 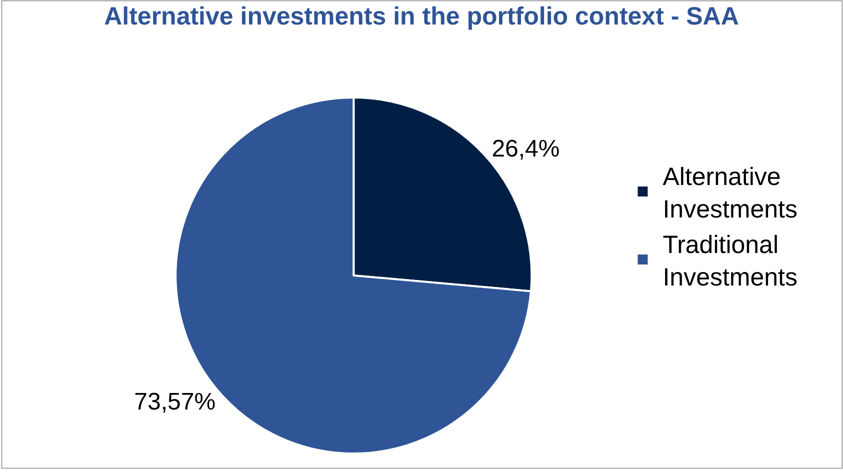 What do you see at coordinates (421, 16) in the screenshot?
I see `chart-title: Alternative investments in the portfolio context - SAA` at bounding box center [421, 16].